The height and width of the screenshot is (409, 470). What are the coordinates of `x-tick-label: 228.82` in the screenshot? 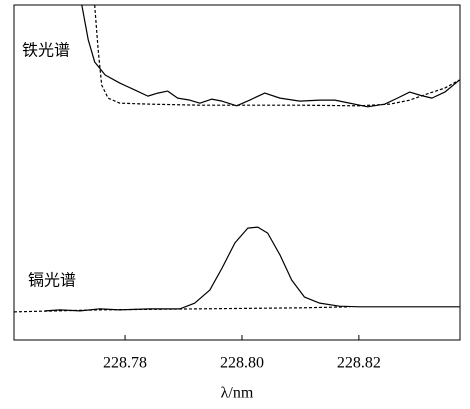 It's located at (359, 363).